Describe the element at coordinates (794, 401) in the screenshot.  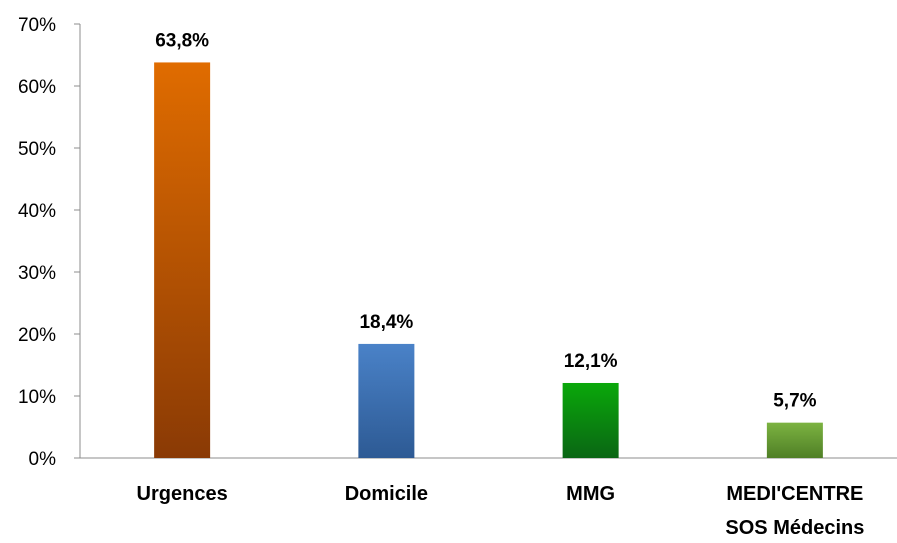
I see `data-label: 5,7%` at that location.